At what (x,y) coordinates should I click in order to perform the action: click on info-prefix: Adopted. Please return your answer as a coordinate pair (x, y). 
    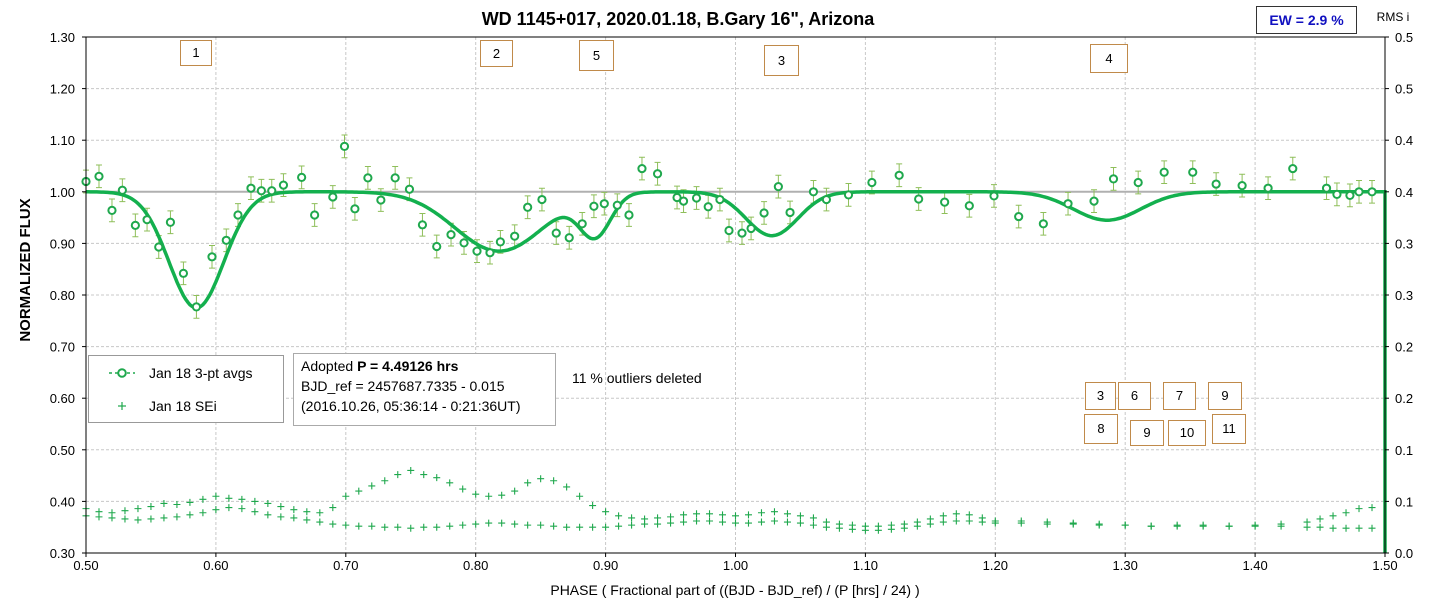
    Looking at the image, I should click on (329, 366).